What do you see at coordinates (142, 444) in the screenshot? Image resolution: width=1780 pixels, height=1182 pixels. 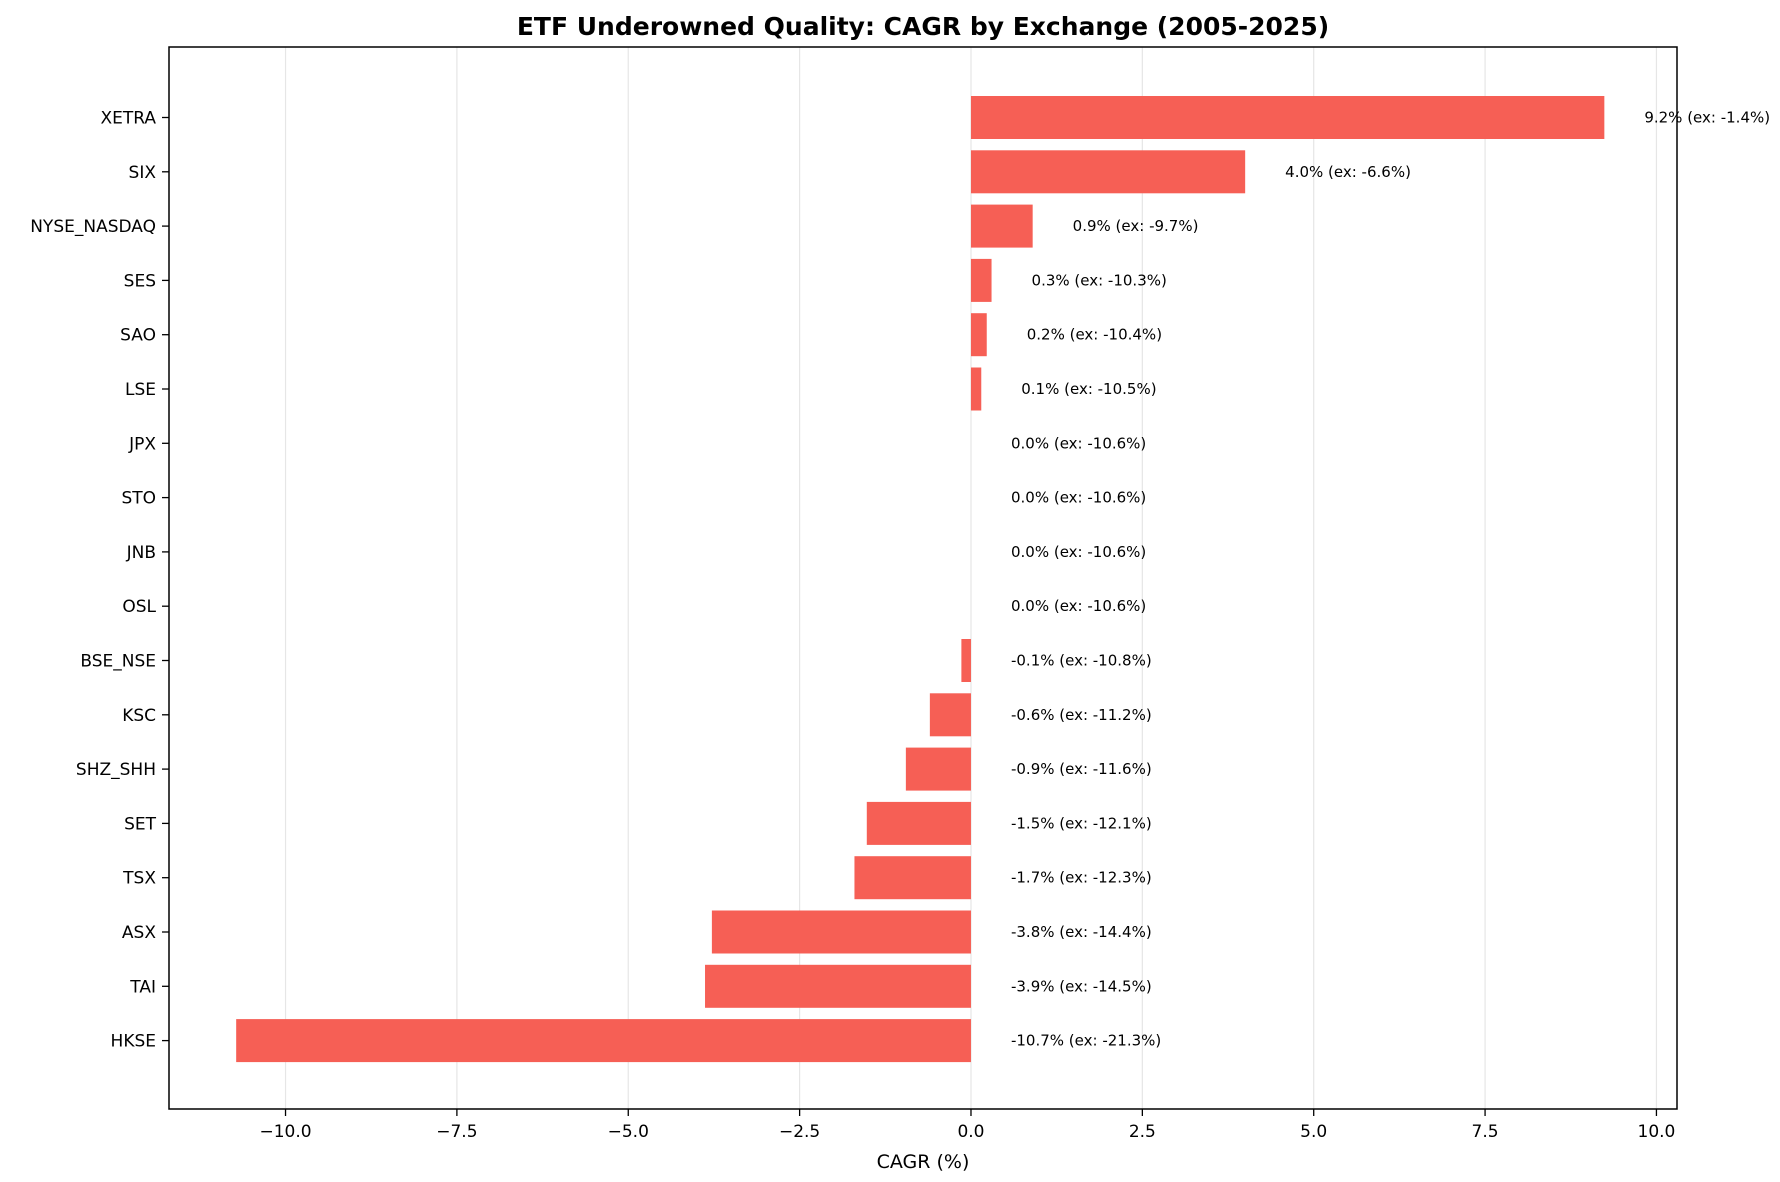 I see `y-tick-label: JPX` at bounding box center [142, 444].